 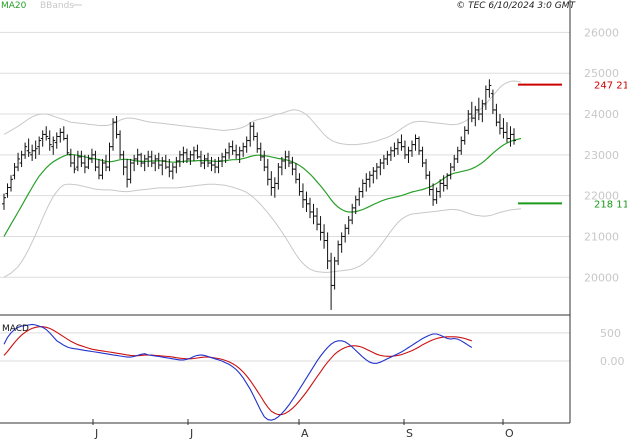 What do you see at coordinates (612, 361) in the screenshot?
I see `macd-y-tick-0.00: 0.00` at bounding box center [612, 361].